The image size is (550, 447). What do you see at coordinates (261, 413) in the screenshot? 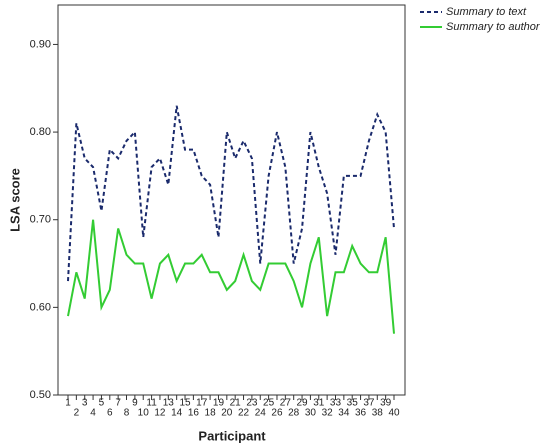
I see `x-tick-label: 24` at bounding box center [261, 413].